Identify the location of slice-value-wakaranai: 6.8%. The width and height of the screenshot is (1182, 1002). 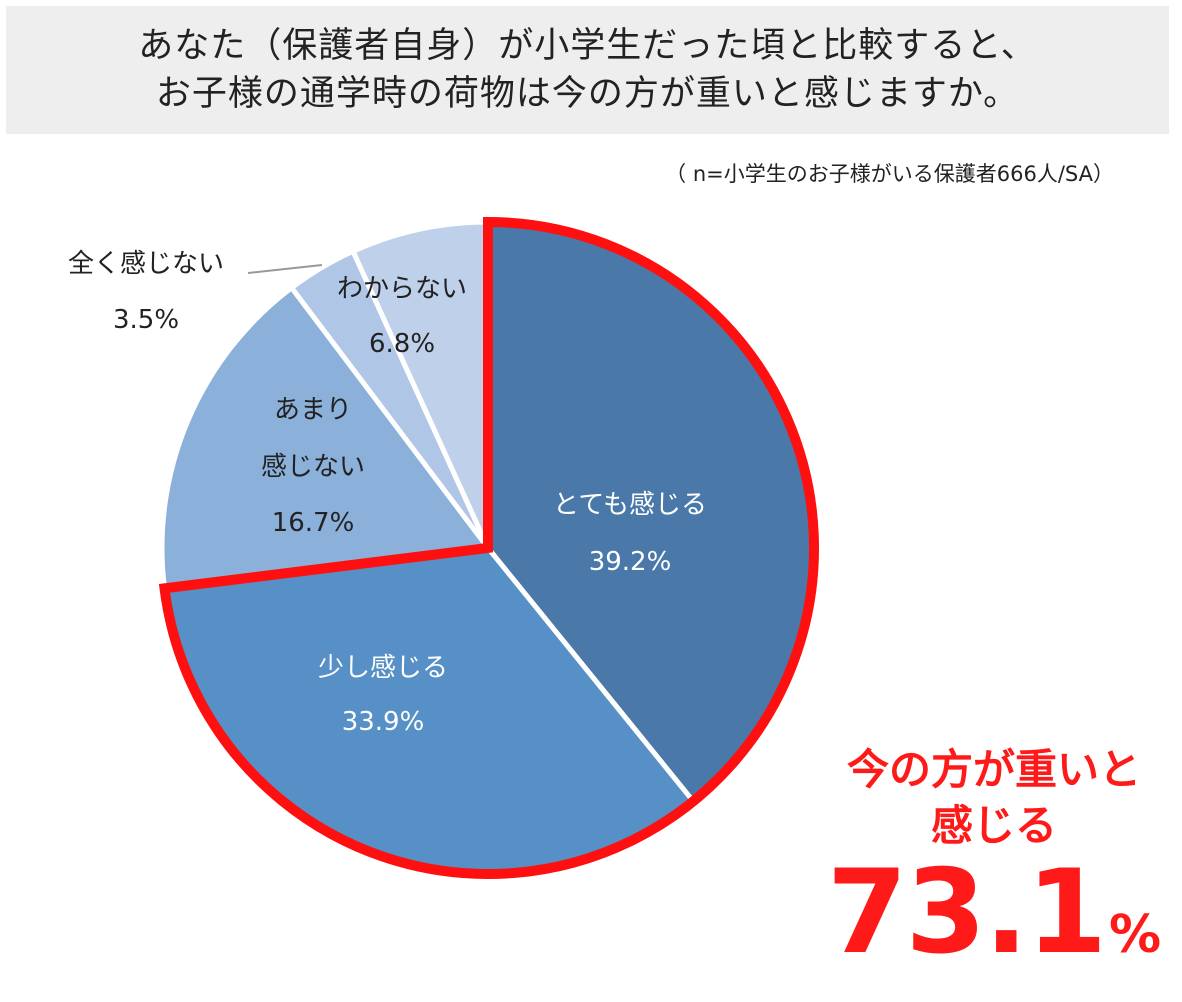
(402, 344).